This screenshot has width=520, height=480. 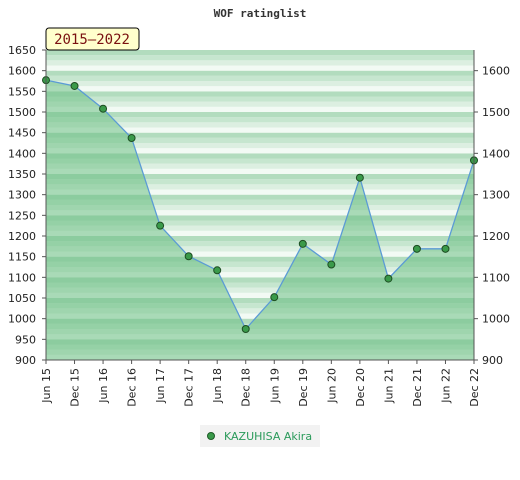 What do you see at coordinates (25, 360) in the screenshot?
I see `left-tick-label: 900` at bounding box center [25, 360].